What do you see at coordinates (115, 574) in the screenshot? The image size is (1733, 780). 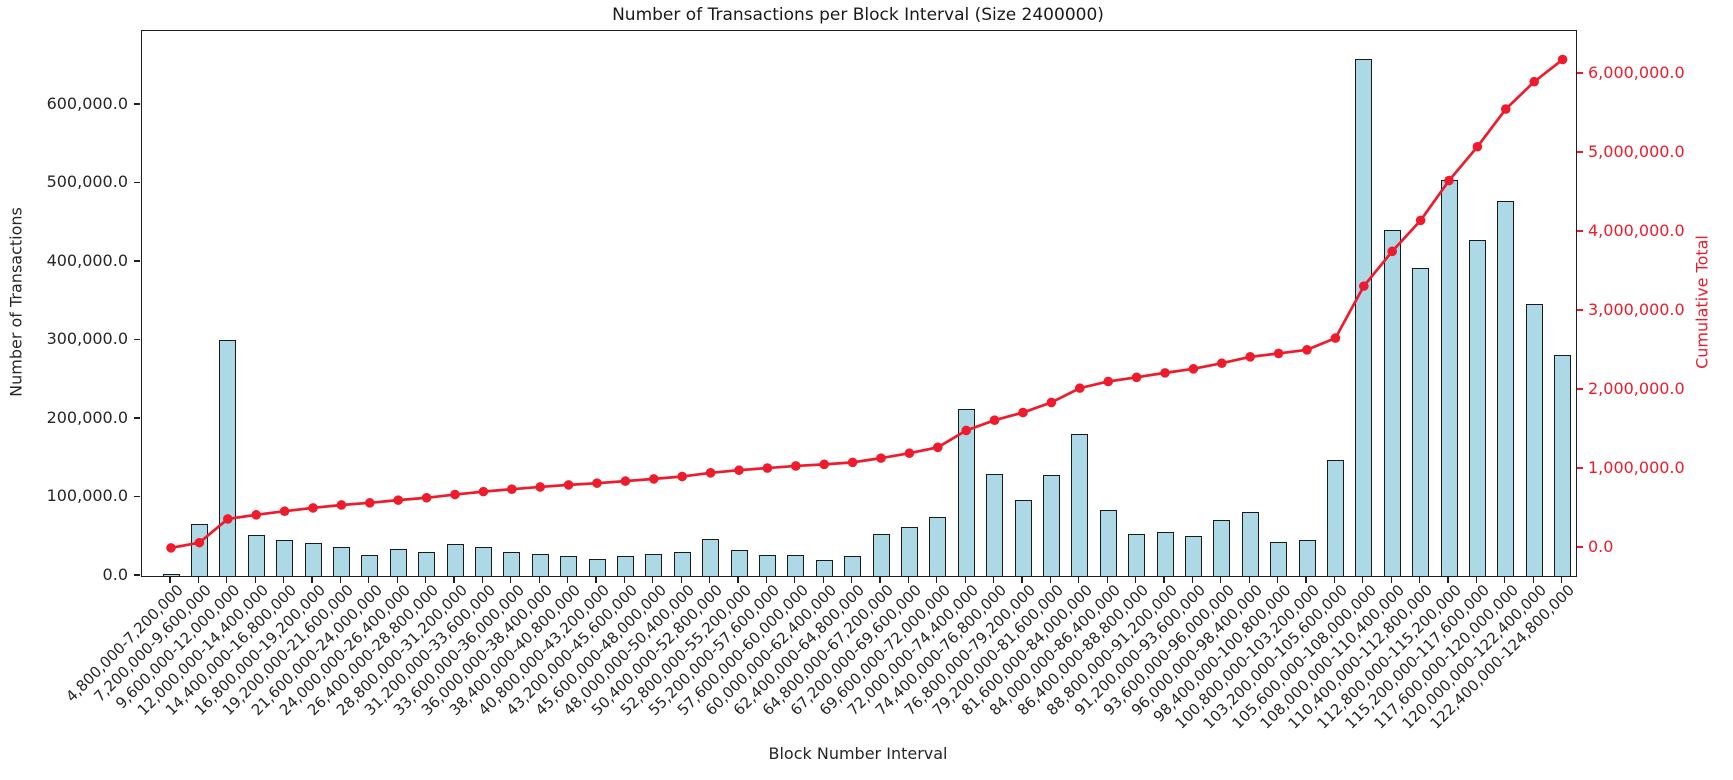 I see `y-tick-label-left: 0.0` at bounding box center [115, 574].